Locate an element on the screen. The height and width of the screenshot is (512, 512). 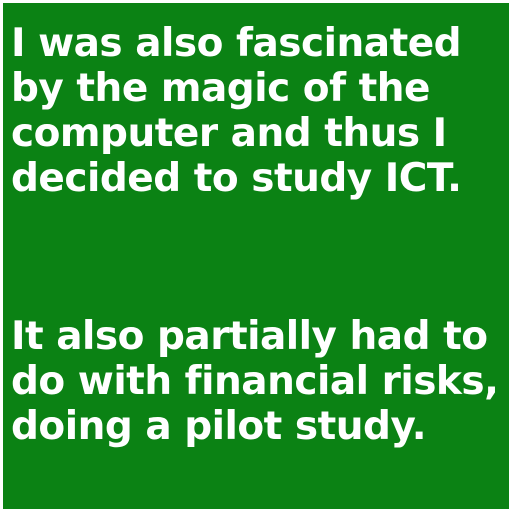
paragraph-1-line-2: by the magic of the is located at coordinates (221, 88).